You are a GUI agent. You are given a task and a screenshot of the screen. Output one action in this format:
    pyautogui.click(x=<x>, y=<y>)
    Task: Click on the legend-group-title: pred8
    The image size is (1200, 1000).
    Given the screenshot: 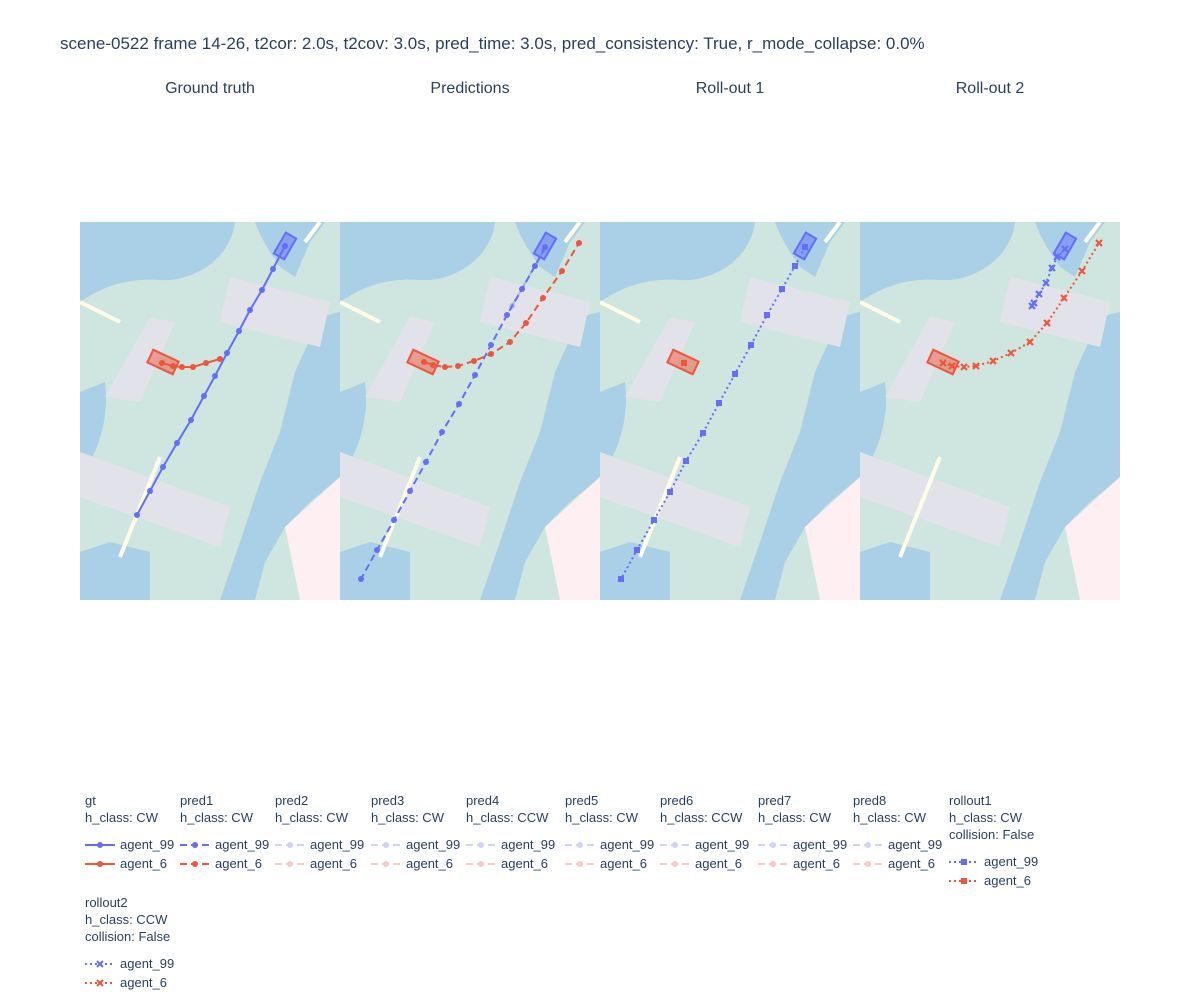 What is the action you would take?
    pyautogui.click(x=870, y=800)
    